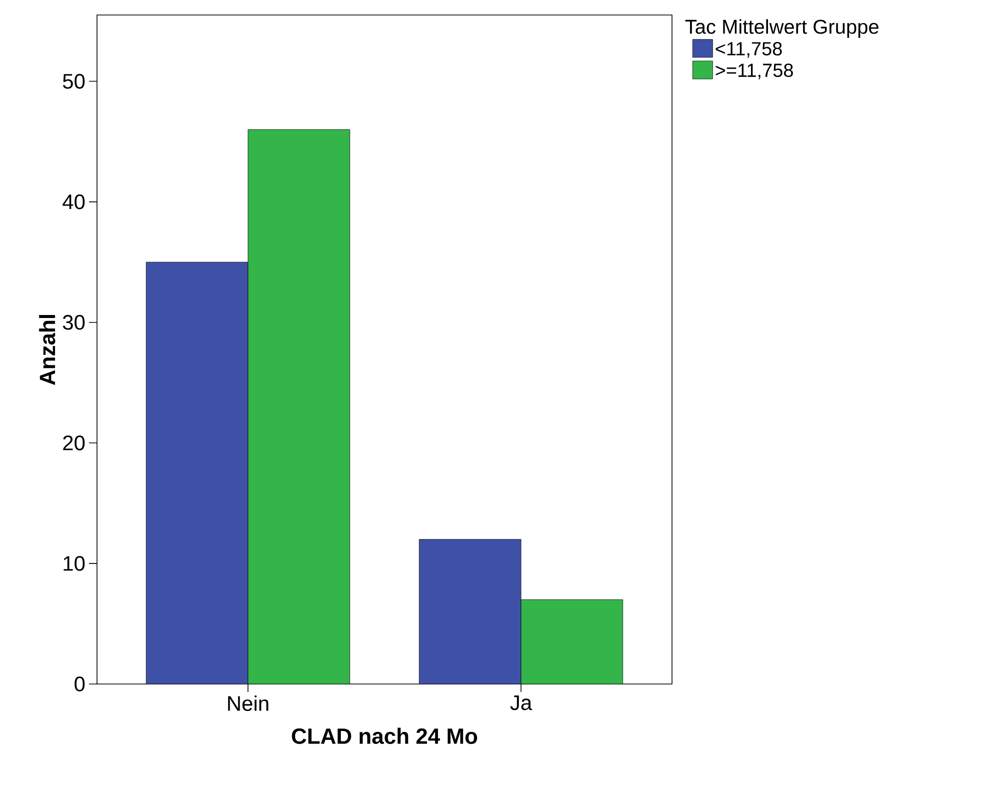 The width and height of the screenshot is (987, 794). Describe the element at coordinates (74, 563) in the screenshot. I see `y-tick-label: 10` at that location.